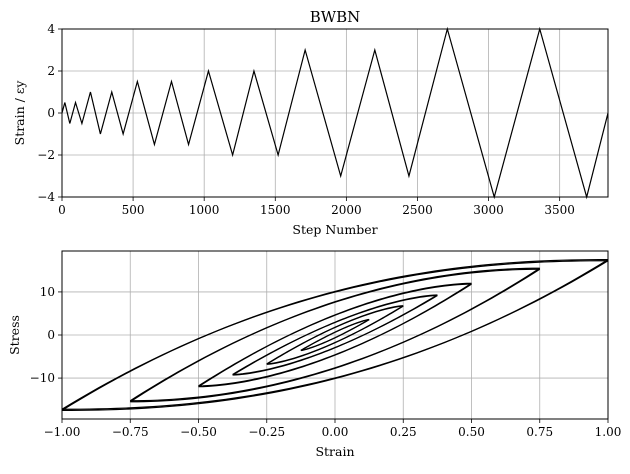  Describe the element at coordinates (130, 432) in the screenshot. I see `x-tick-label: −0.75` at that location.